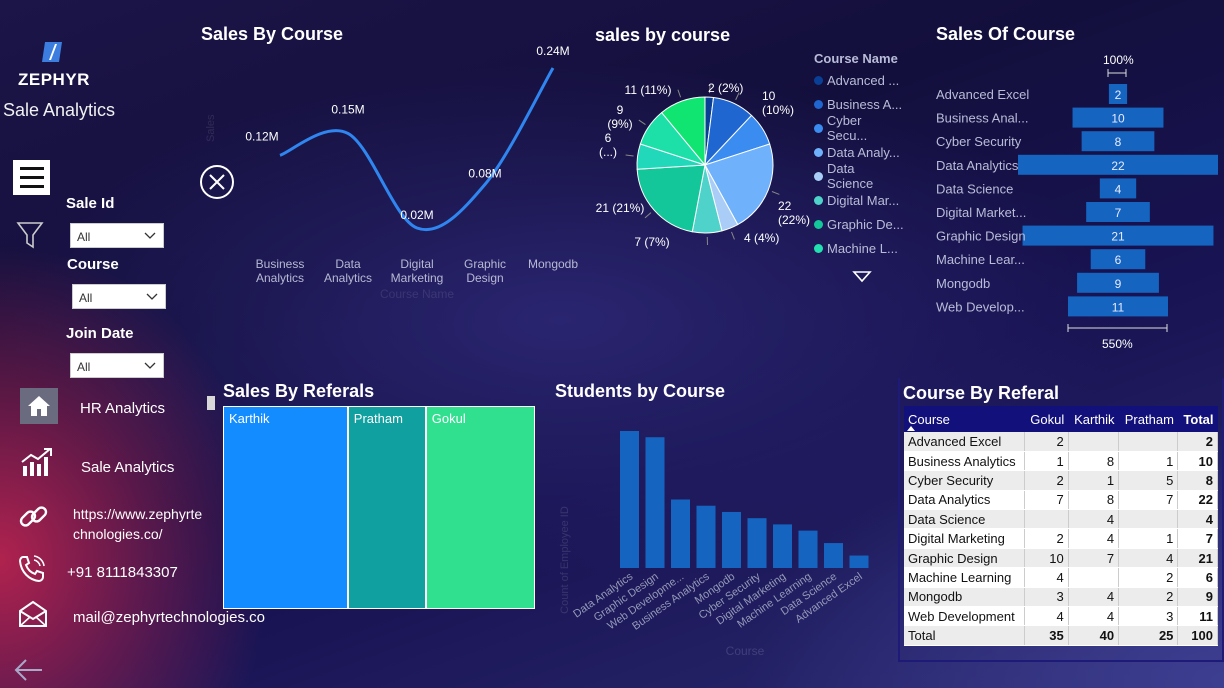 The width and height of the screenshot is (1224, 688). Describe the element at coordinates (1197, 500) in the screenshot. I see `table-cell: 22` at that location.